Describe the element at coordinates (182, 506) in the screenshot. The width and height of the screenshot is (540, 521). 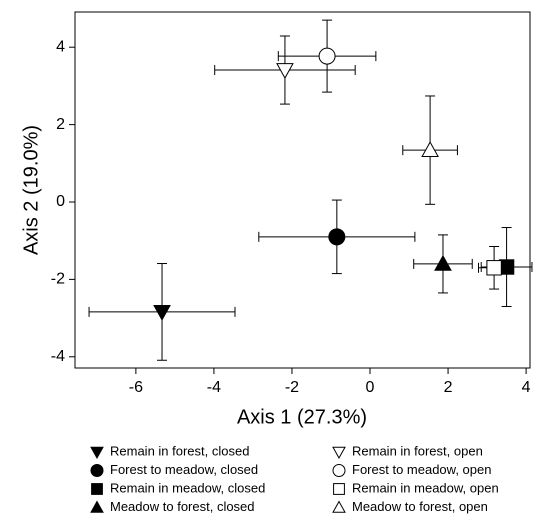
I see `legend-label: Meadow to forest, closed` at that location.